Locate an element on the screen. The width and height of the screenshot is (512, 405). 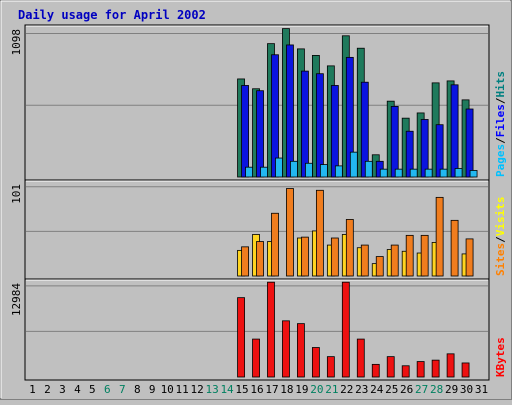
day-label-27: 27 is located at coordinates (421, 389).